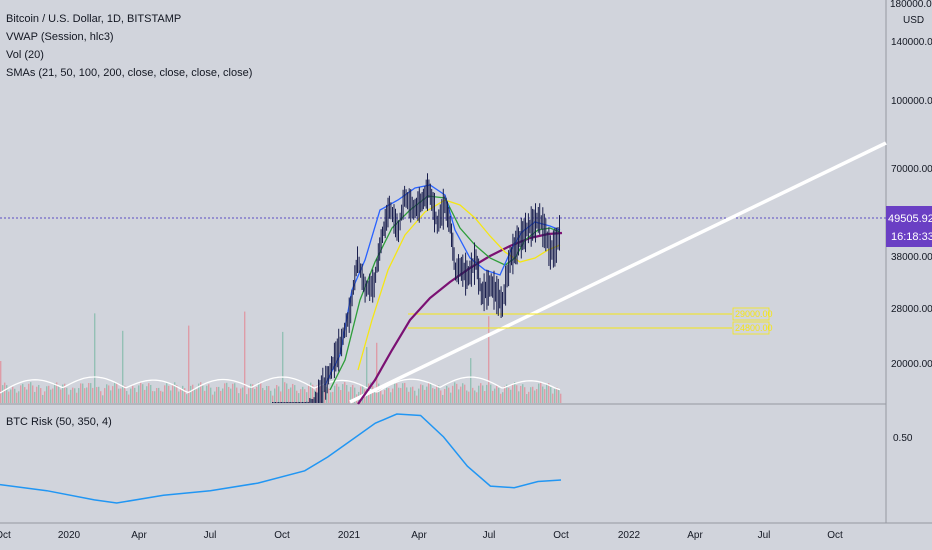 Image resolution: width=932 pixels, height=550 pixels. I want to click on price-tick-label: 20000.00, so click(911, 364).